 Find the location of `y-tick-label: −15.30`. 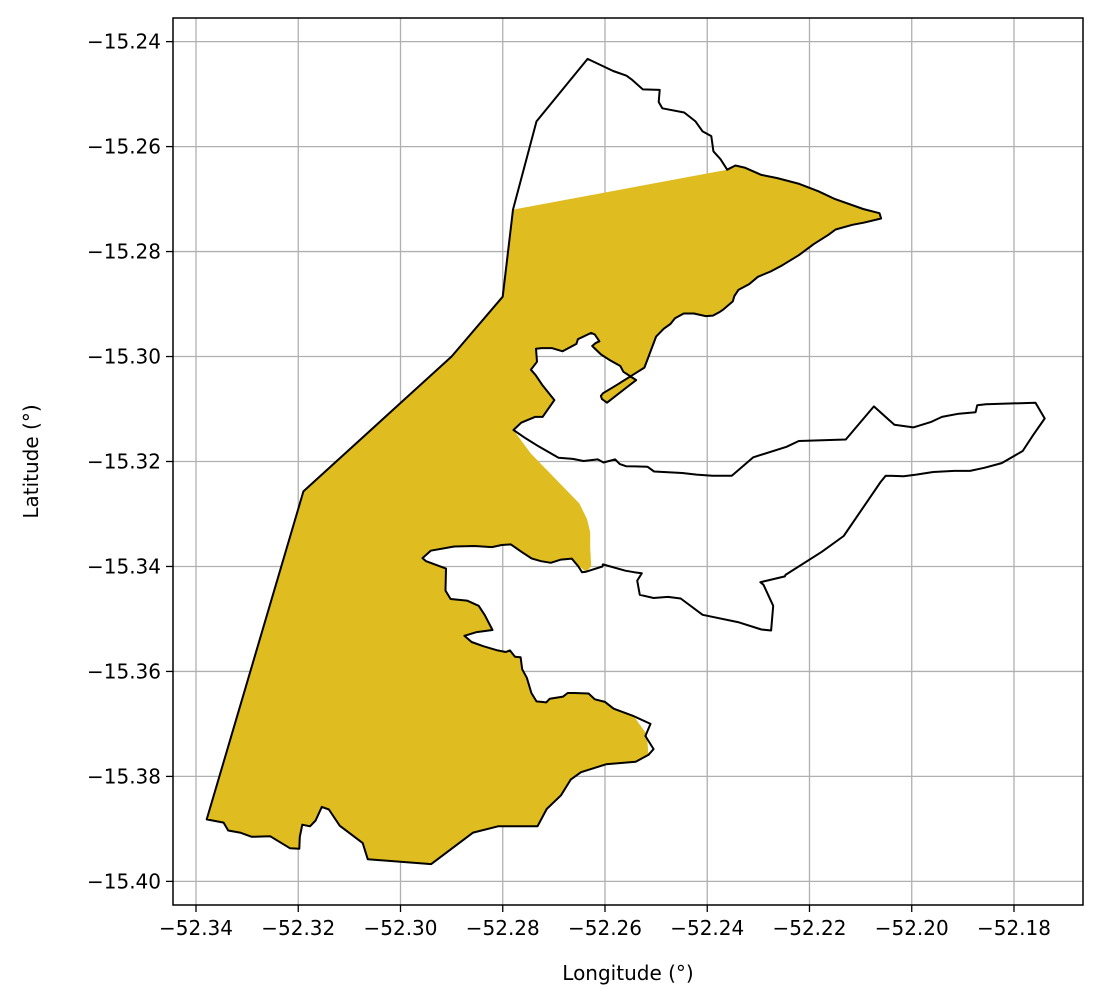

y-tick-label: −15.30 is located at coordinates (124, 357).